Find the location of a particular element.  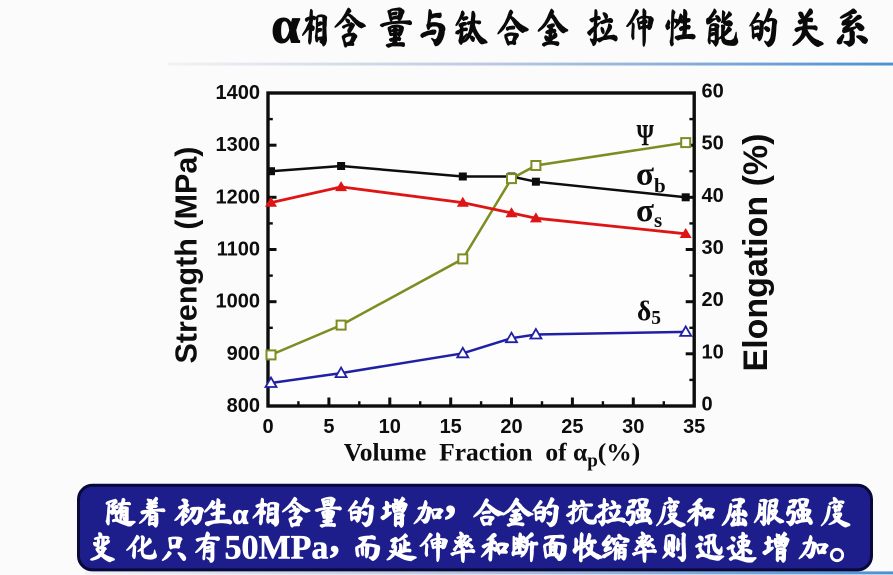

svg-text: 50 is located at coordinates (713, 144).